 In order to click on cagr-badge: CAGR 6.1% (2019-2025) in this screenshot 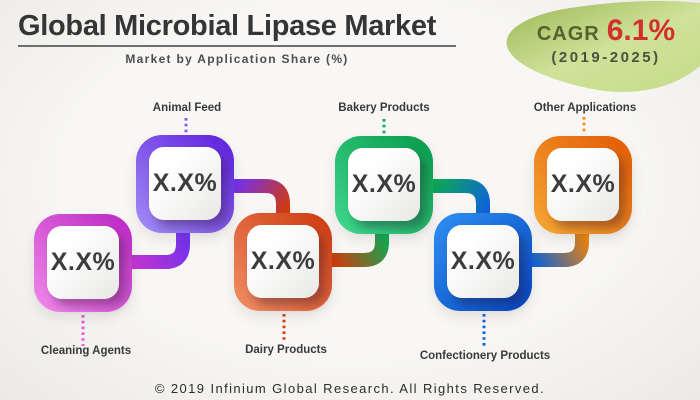, I will do `click(599, 40)`.